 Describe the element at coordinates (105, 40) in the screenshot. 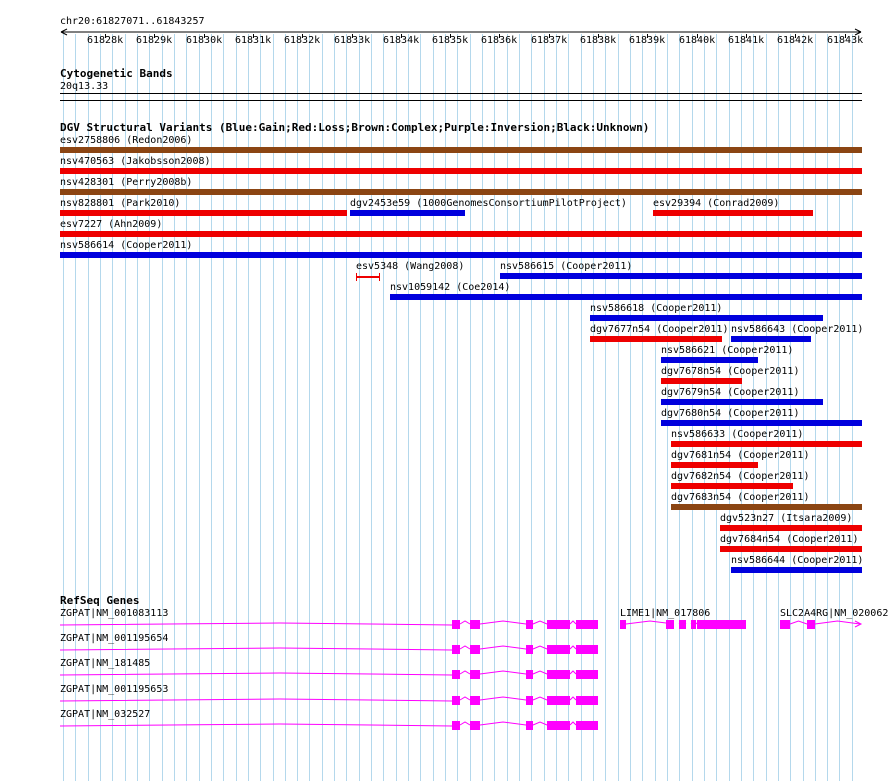

I see `ruler-tick-label: 61828k` at that location.